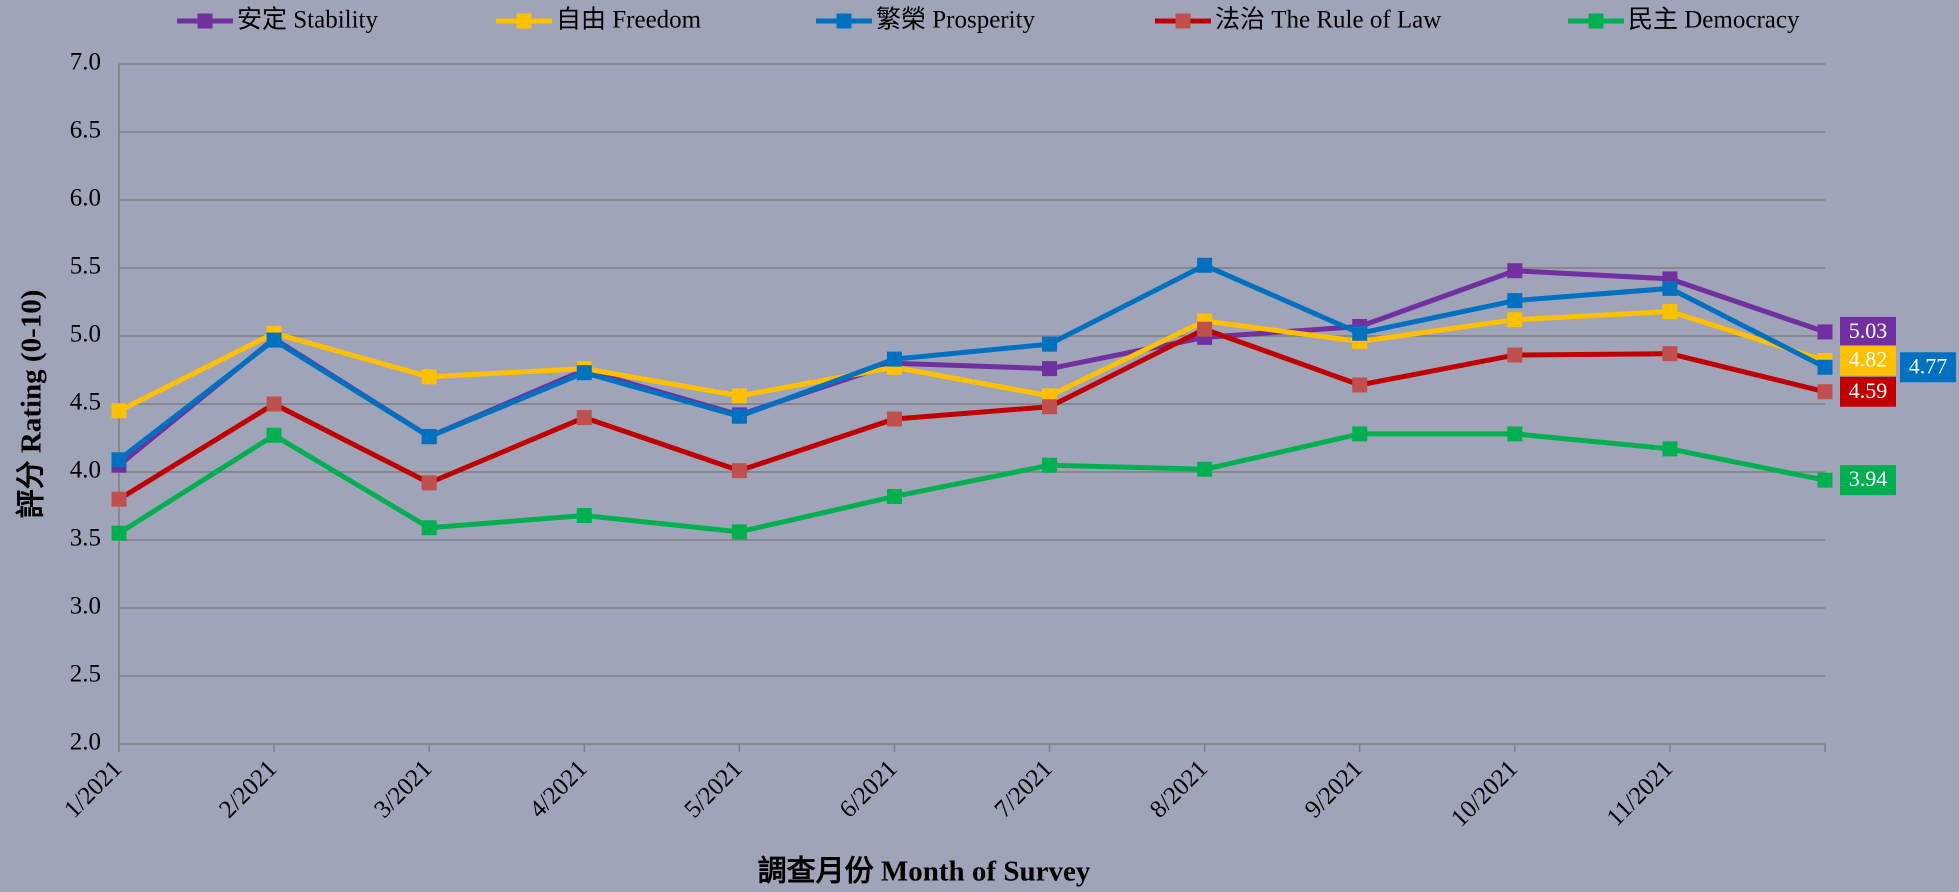 The width and height of the screenshot is (1959, 892). What do you see at coordinates (85, 334) in the screenshot?
I see `y-tick-label: 5.0` at bounding box center [85, 334].